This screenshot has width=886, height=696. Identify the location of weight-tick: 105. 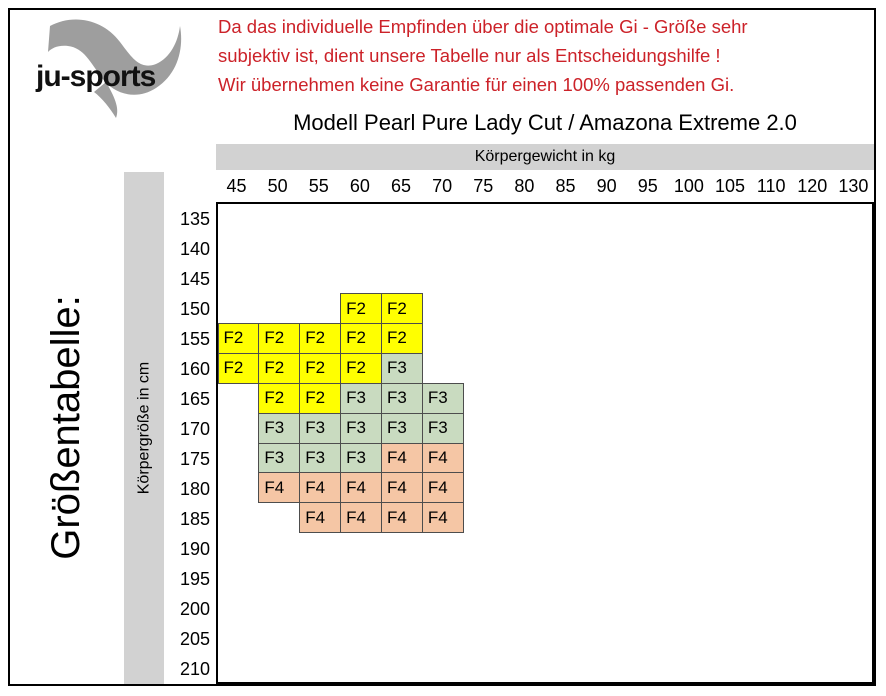
(730, 186).